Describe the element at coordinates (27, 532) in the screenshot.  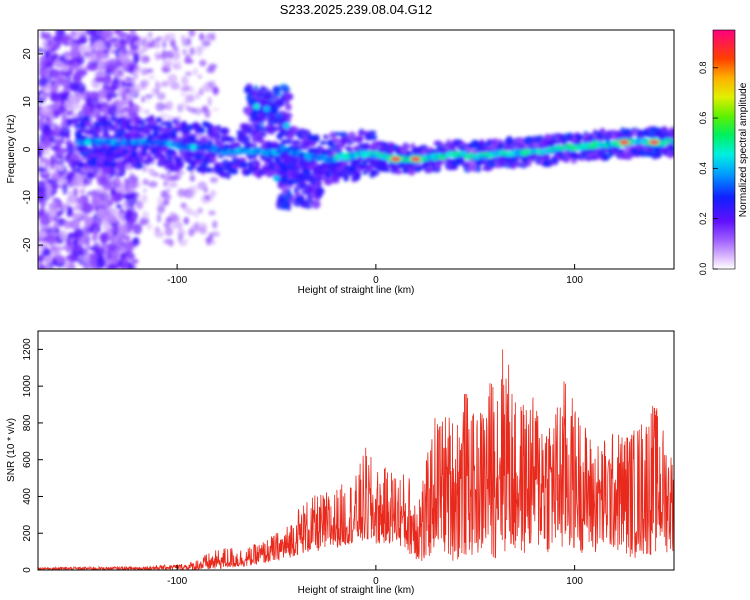
I see `y-tick-label: 200` at that location.